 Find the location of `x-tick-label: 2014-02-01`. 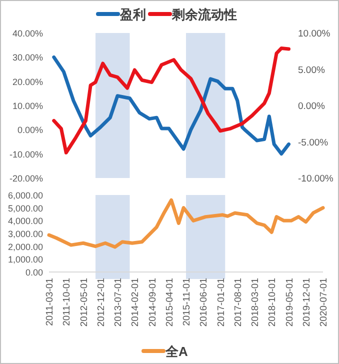

x-tick-label: 2014-02-01 is located at coordinates (136, 302).